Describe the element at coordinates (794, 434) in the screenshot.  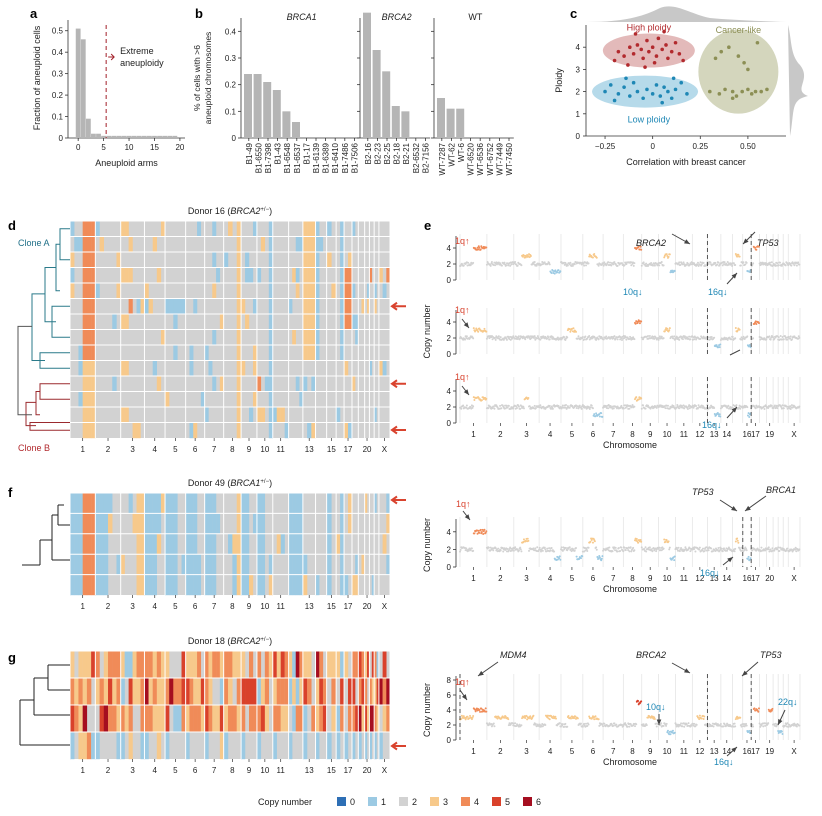
I see `chr-label-X: X` at that location.